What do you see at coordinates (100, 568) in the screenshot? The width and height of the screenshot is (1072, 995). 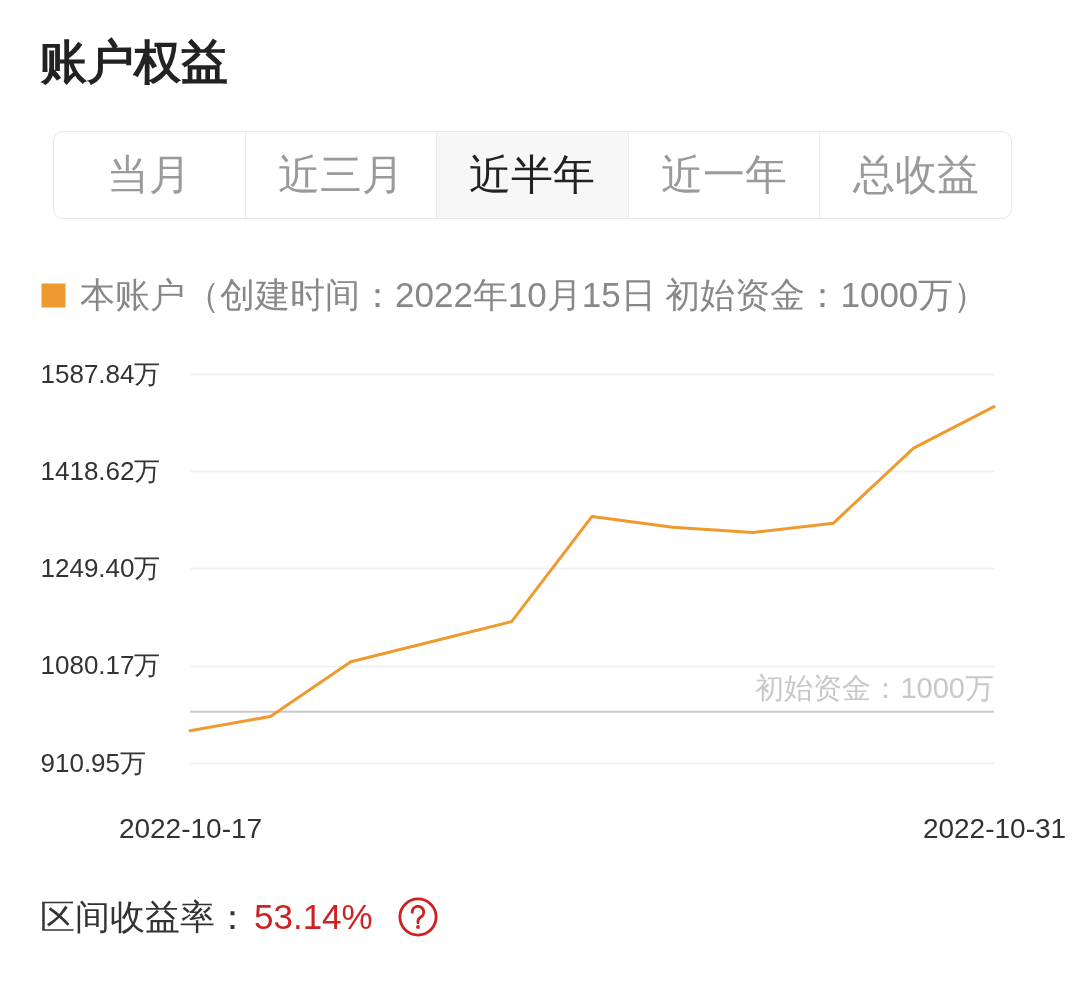 I see `y-tick-label: 1249.40万` at bounding box center [100, 568].